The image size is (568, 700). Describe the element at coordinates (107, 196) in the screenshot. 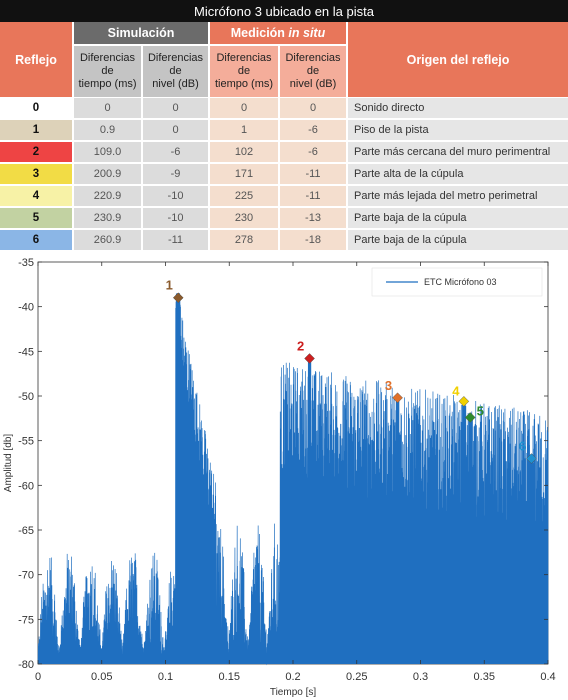

I see `sim-tiempo: 220.9` at that location.